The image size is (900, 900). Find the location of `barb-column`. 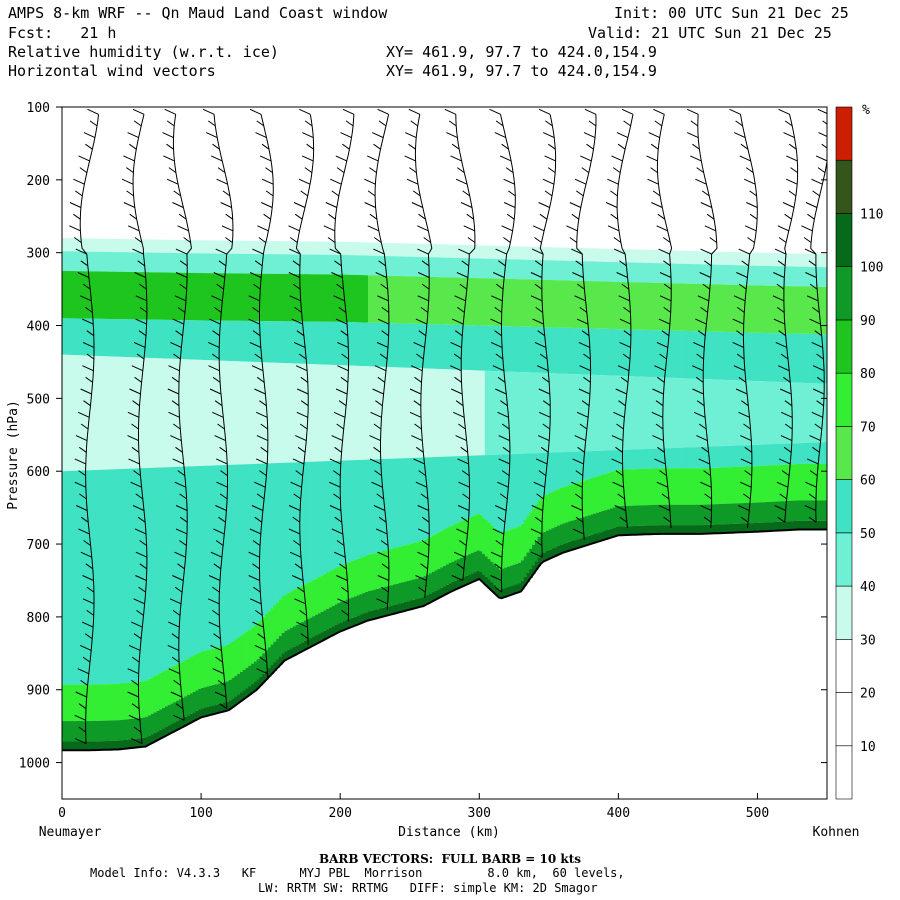

barb-column is located at coordinates (261, 394).